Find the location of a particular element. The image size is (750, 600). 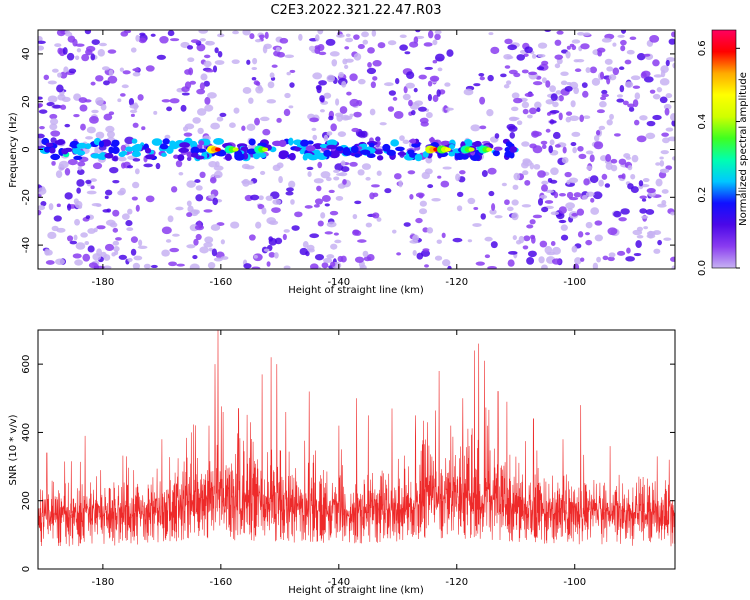

colorbar-ticks: 0.0 0.2 0.4 0.6 is located at coordinates (718, 158).